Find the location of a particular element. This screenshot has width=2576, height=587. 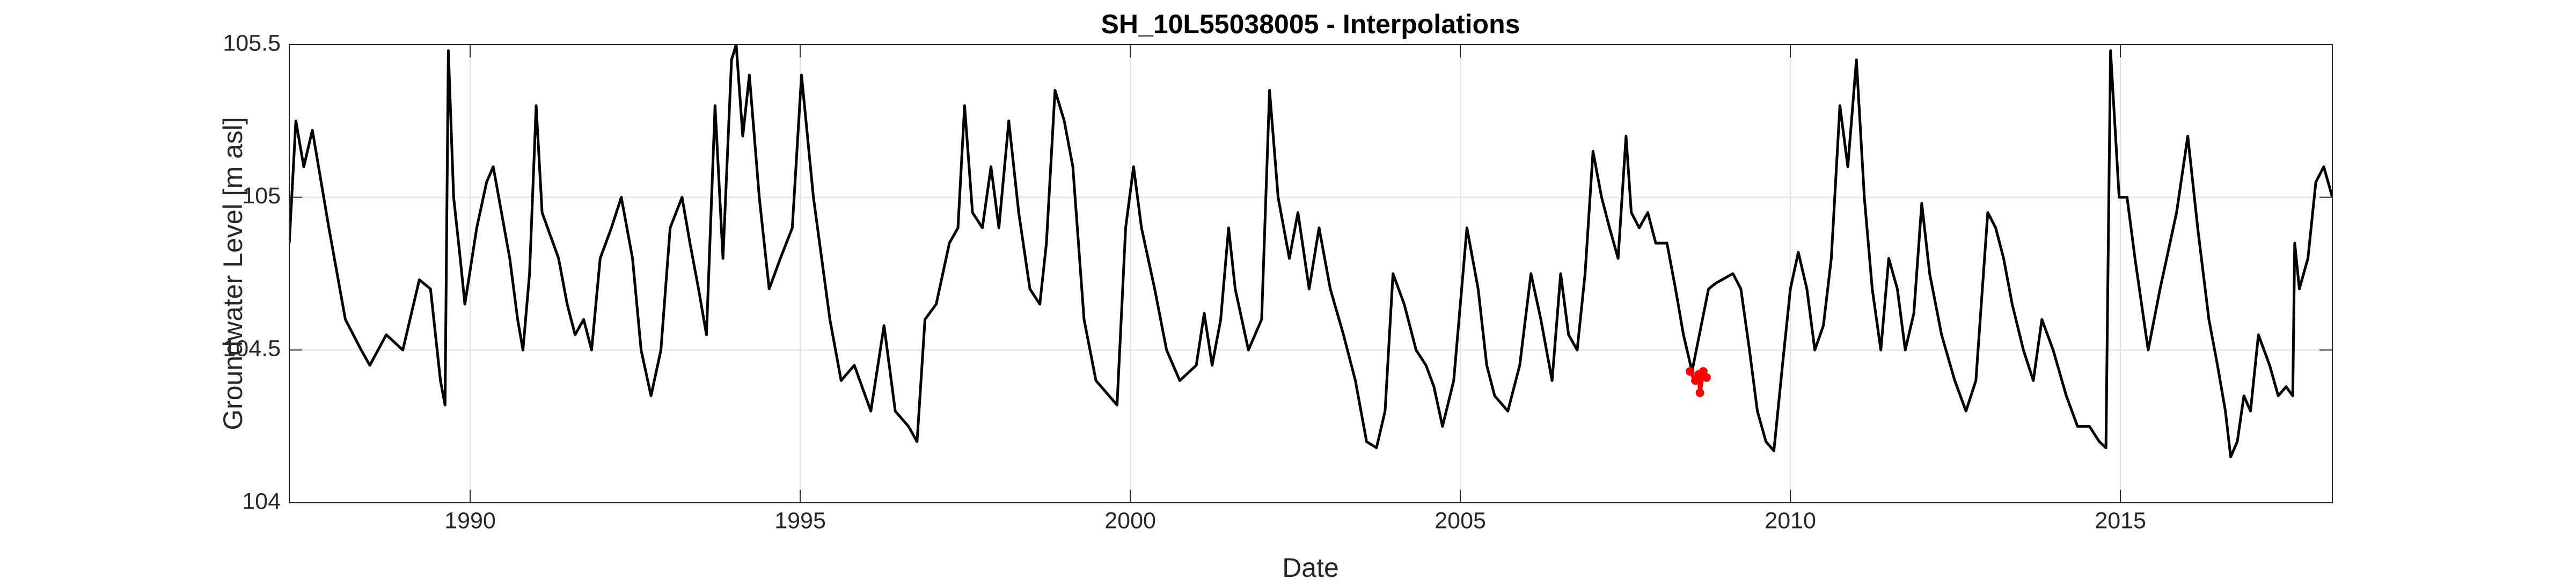

x-tick-label: 2010 is located at coordinates (1790, 520).